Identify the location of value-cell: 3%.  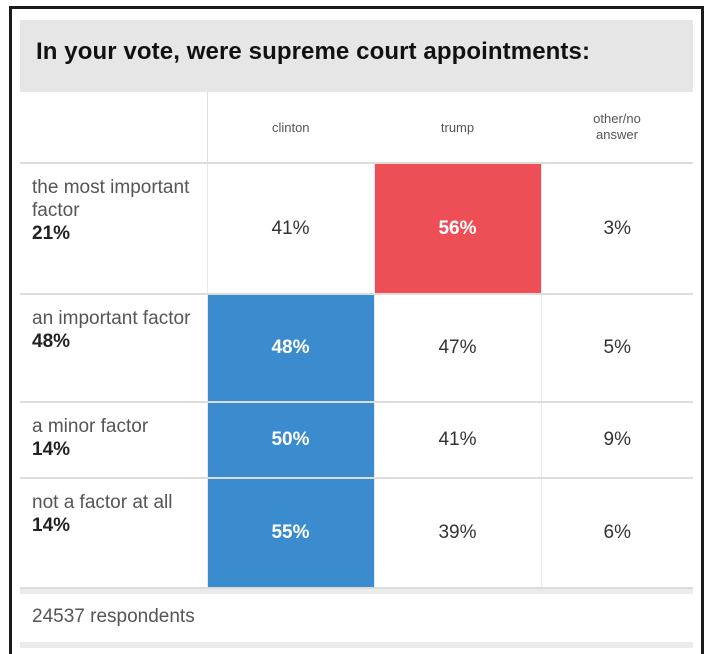
(617, 229).